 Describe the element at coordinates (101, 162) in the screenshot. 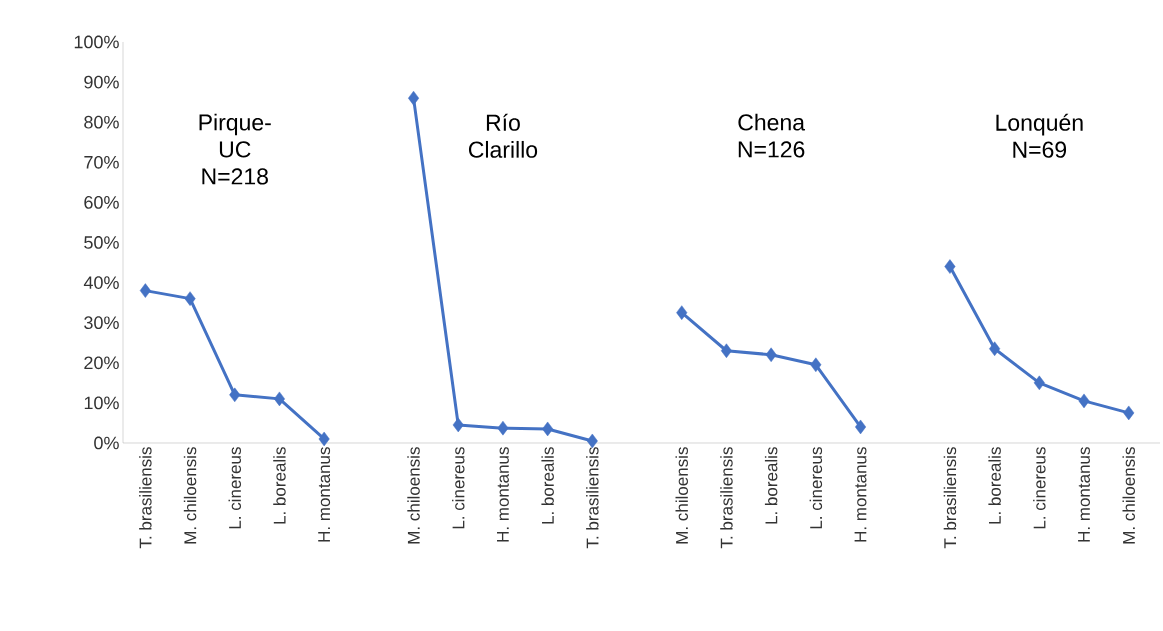

I see `y-tick-label: 70%` at that location.